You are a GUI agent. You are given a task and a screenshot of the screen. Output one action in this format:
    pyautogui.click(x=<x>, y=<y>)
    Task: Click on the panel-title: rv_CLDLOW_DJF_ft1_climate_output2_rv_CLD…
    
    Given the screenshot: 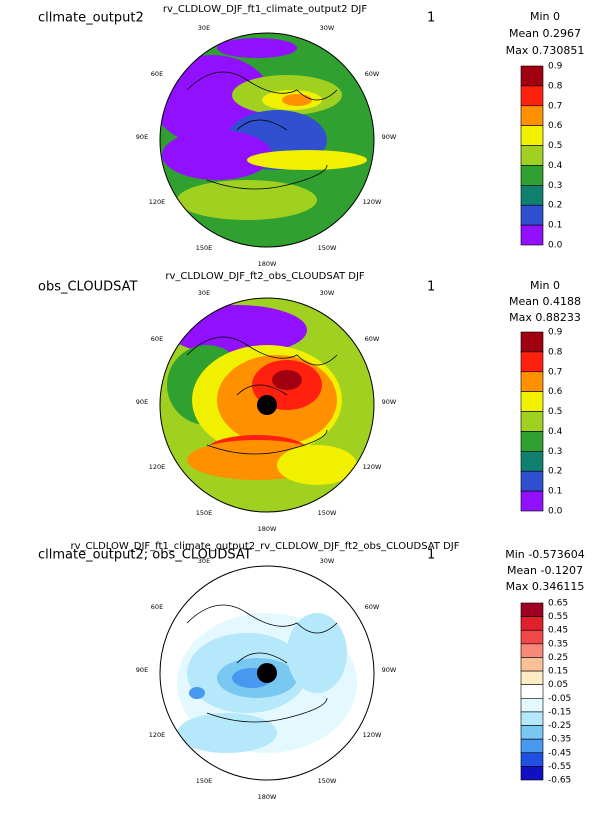 What is the action you would take?
    pyautogui.click(x=265, y=546)
    